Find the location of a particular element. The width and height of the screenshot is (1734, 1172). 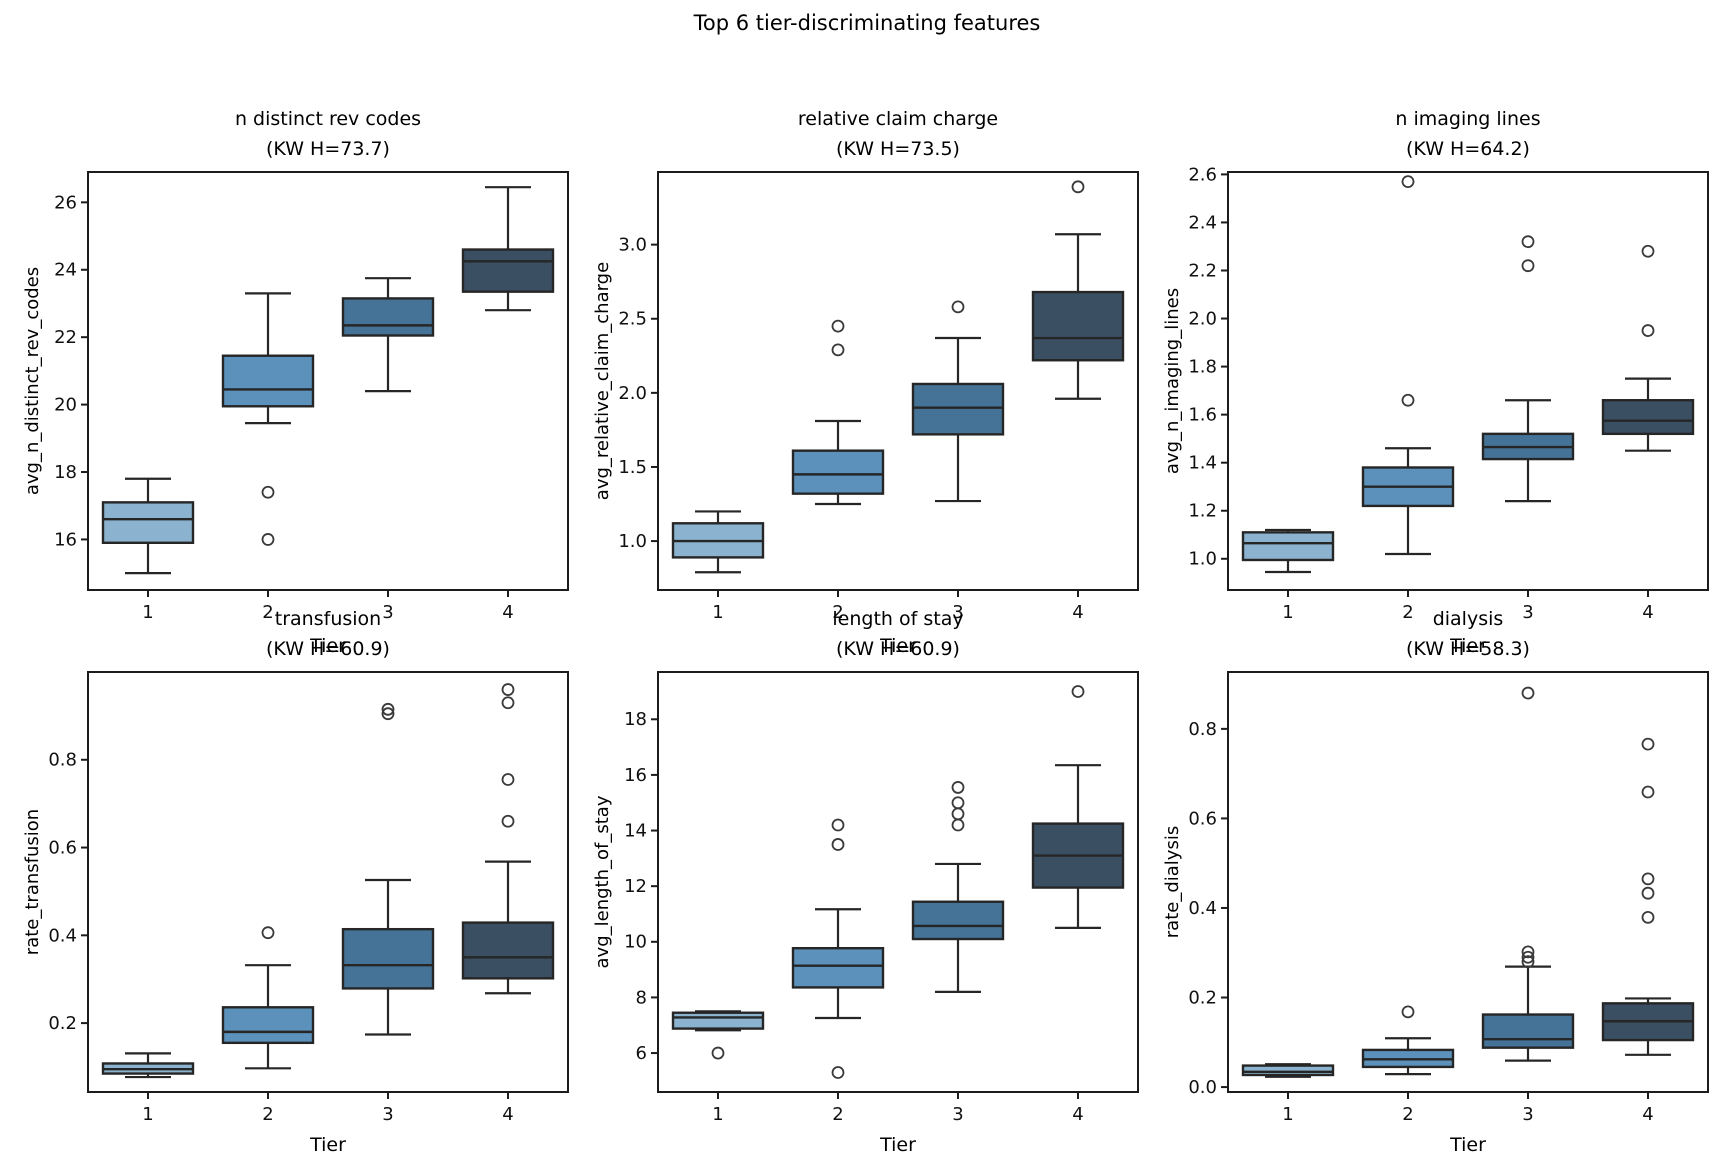

subplot-title: transfusion (KW H=60.9) is located at coordinates (328, 634).